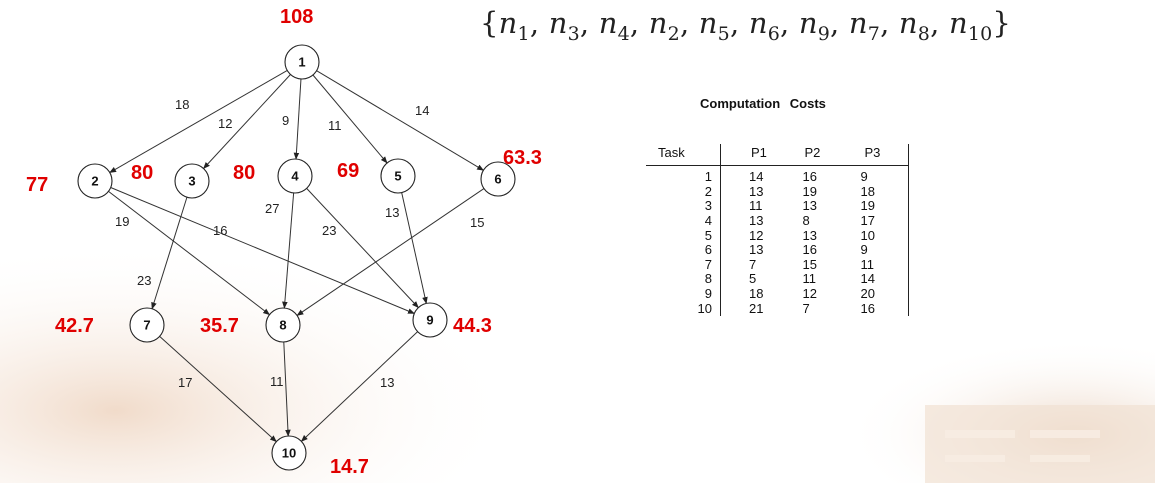  I want to click on node-label-6: 6, so click(497, 179).